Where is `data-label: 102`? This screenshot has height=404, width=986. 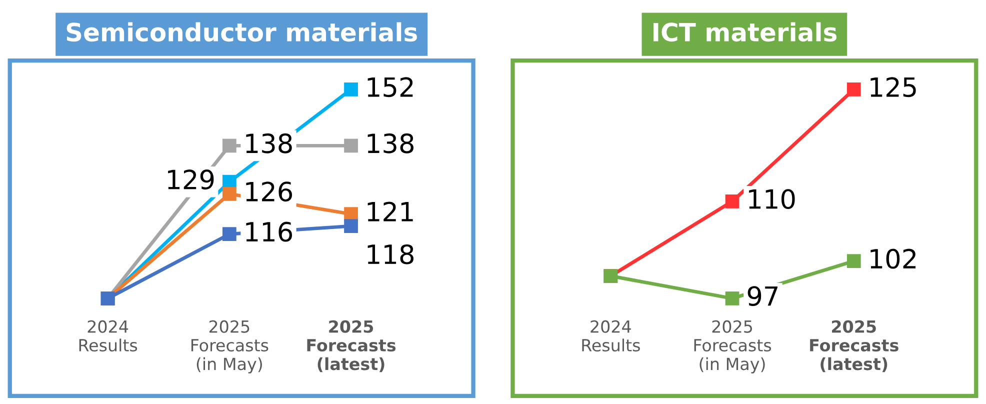 data-label: 102 is located at coordinates (893, 258).